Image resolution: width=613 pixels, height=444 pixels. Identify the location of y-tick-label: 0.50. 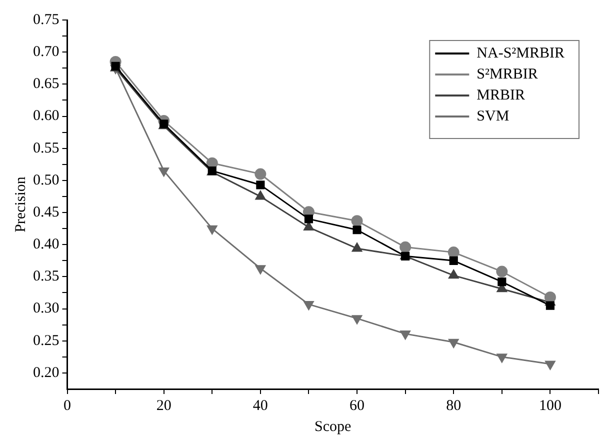
(46, 180).